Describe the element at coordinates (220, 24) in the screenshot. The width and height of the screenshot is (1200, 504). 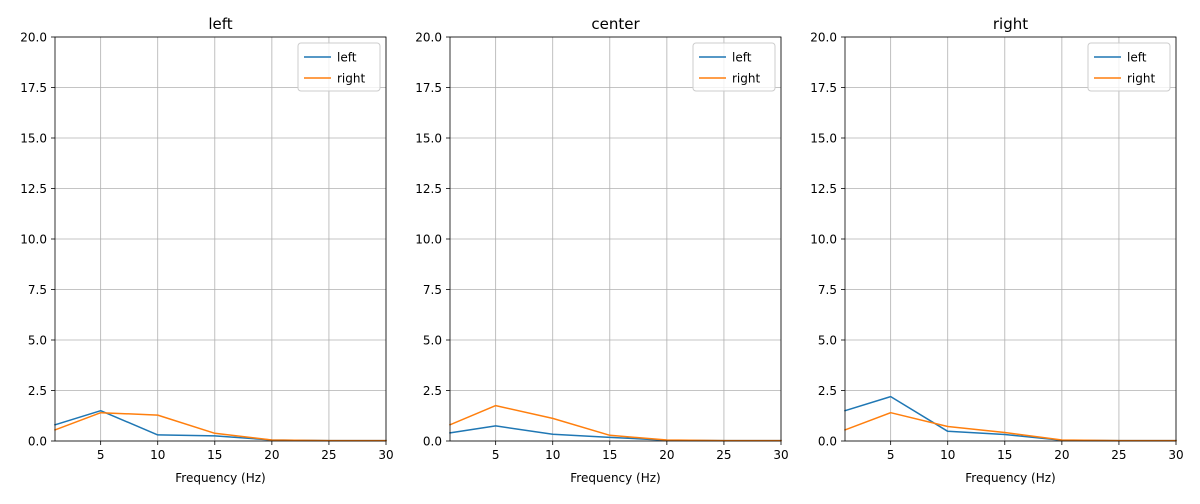
I see `panel-title: left` at that location.